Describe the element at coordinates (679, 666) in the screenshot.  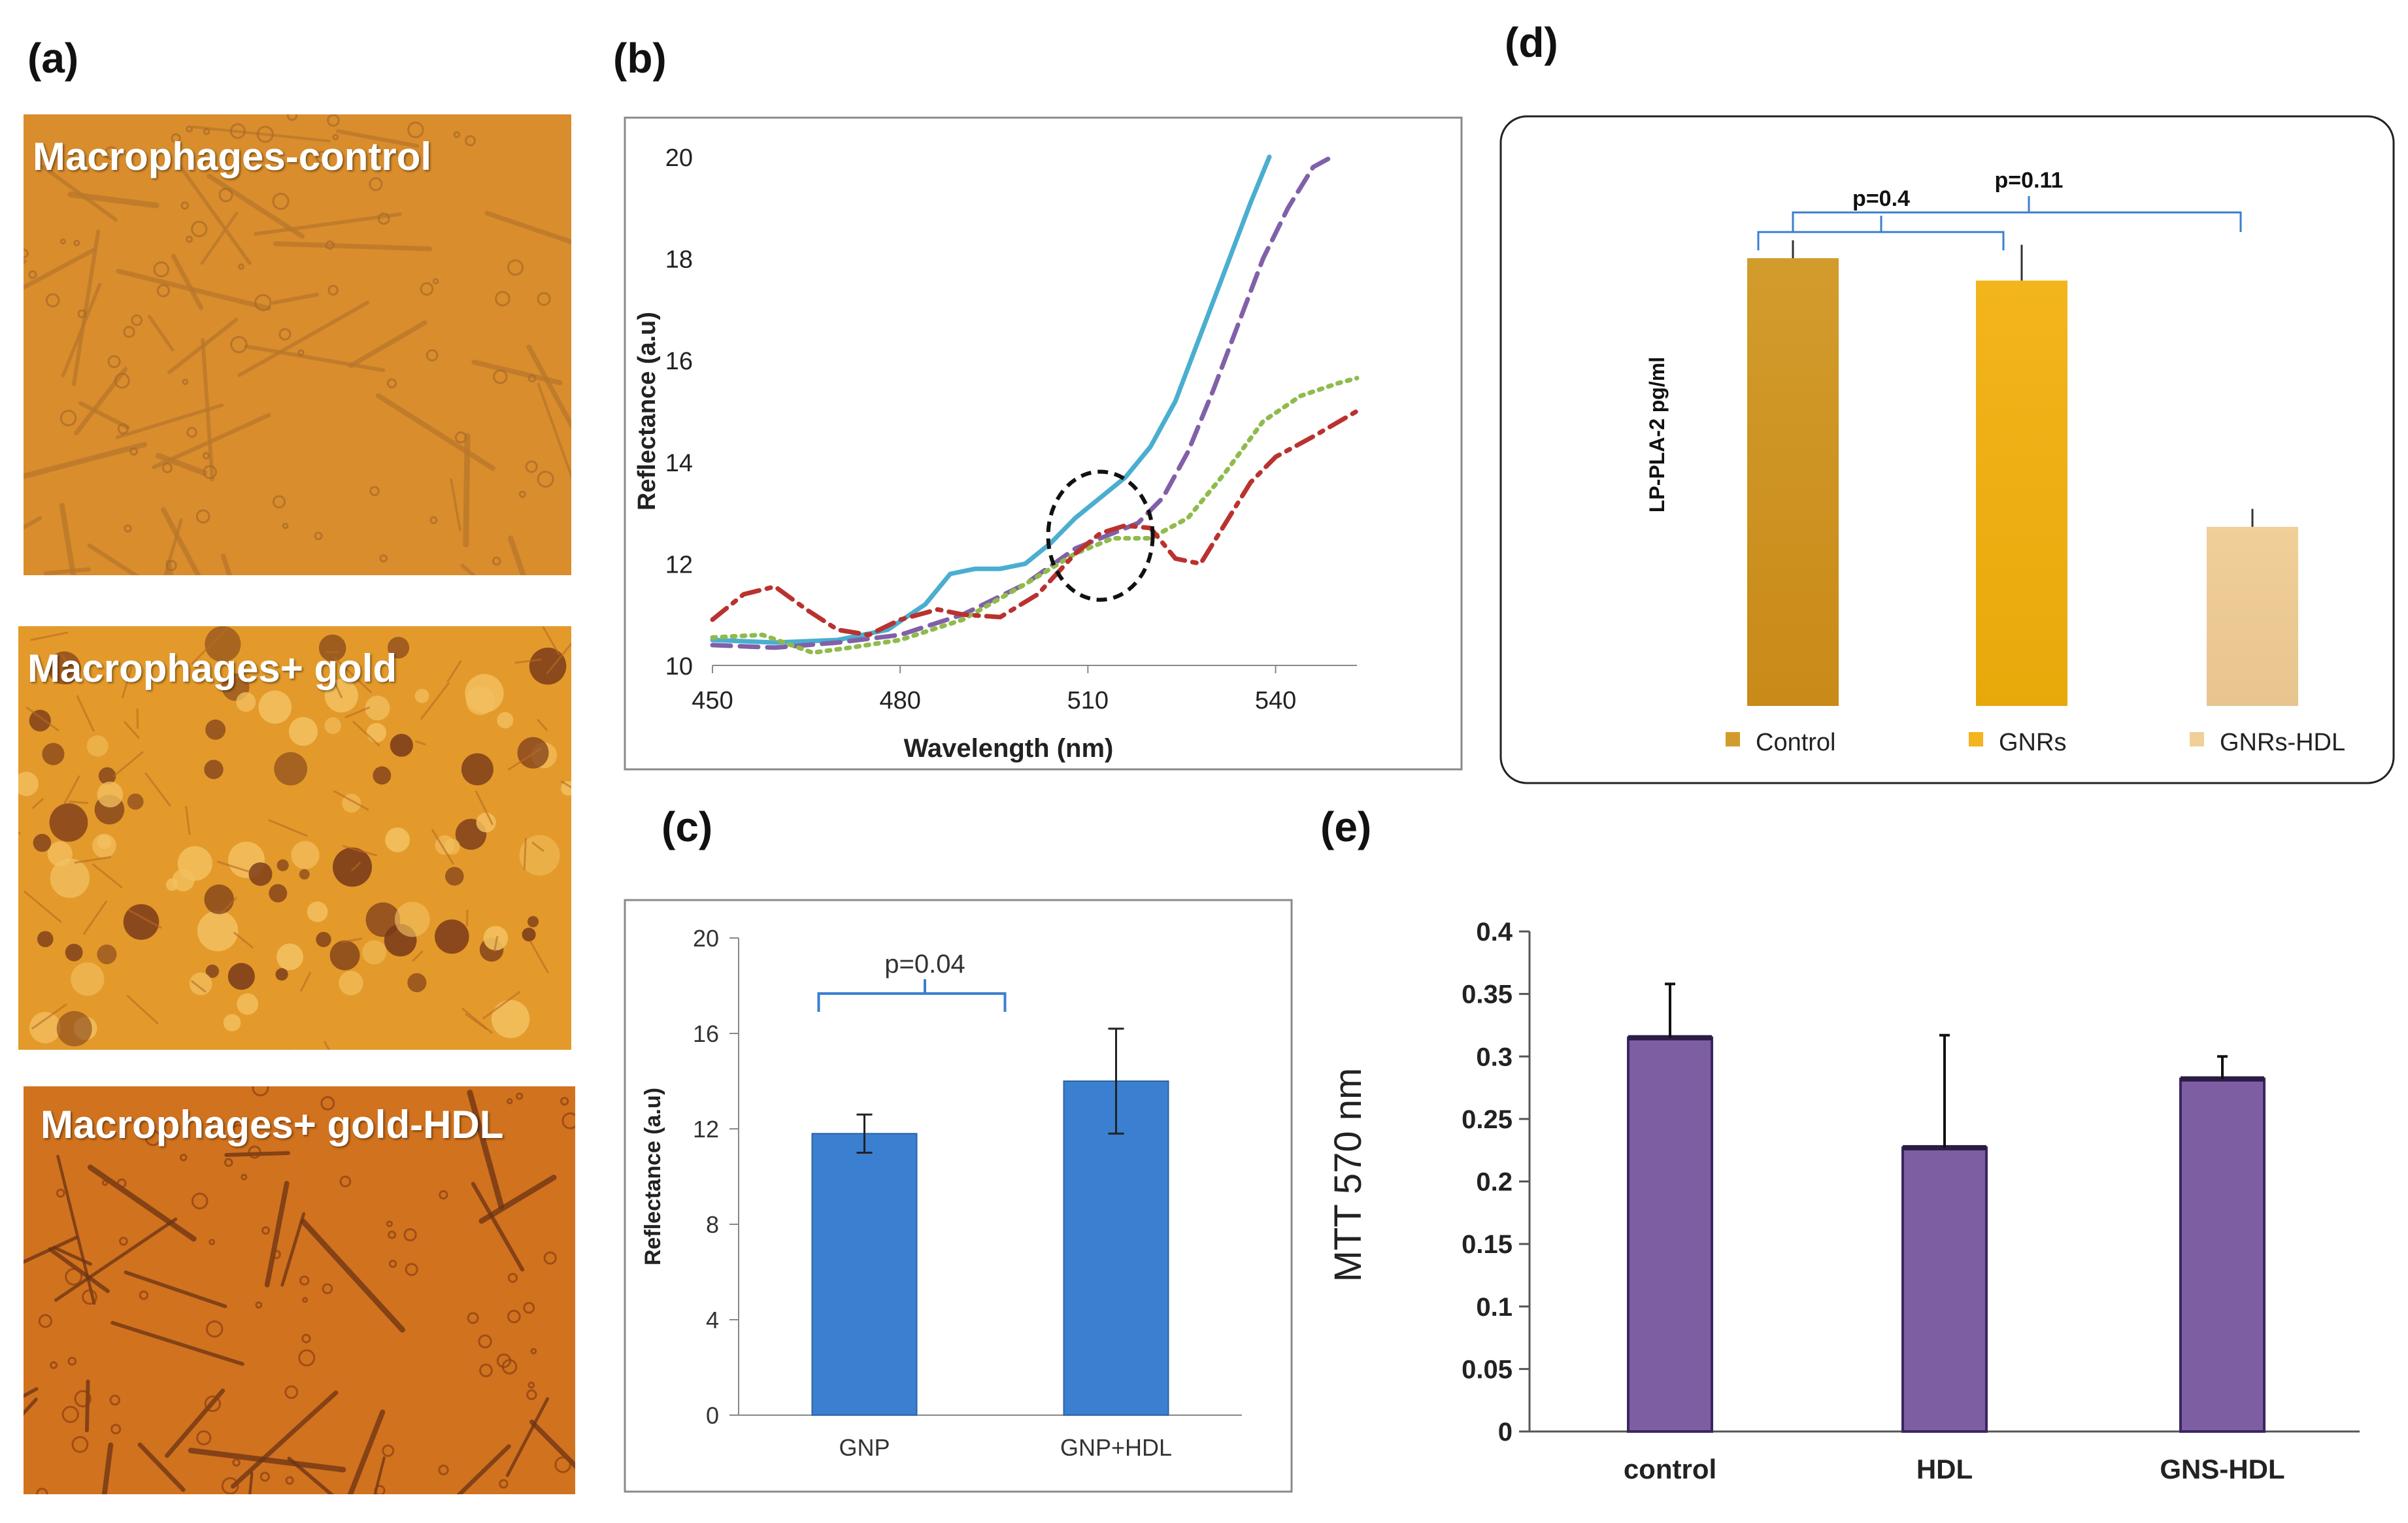
I see `chart-b-y-tick-label: 10` at that location.